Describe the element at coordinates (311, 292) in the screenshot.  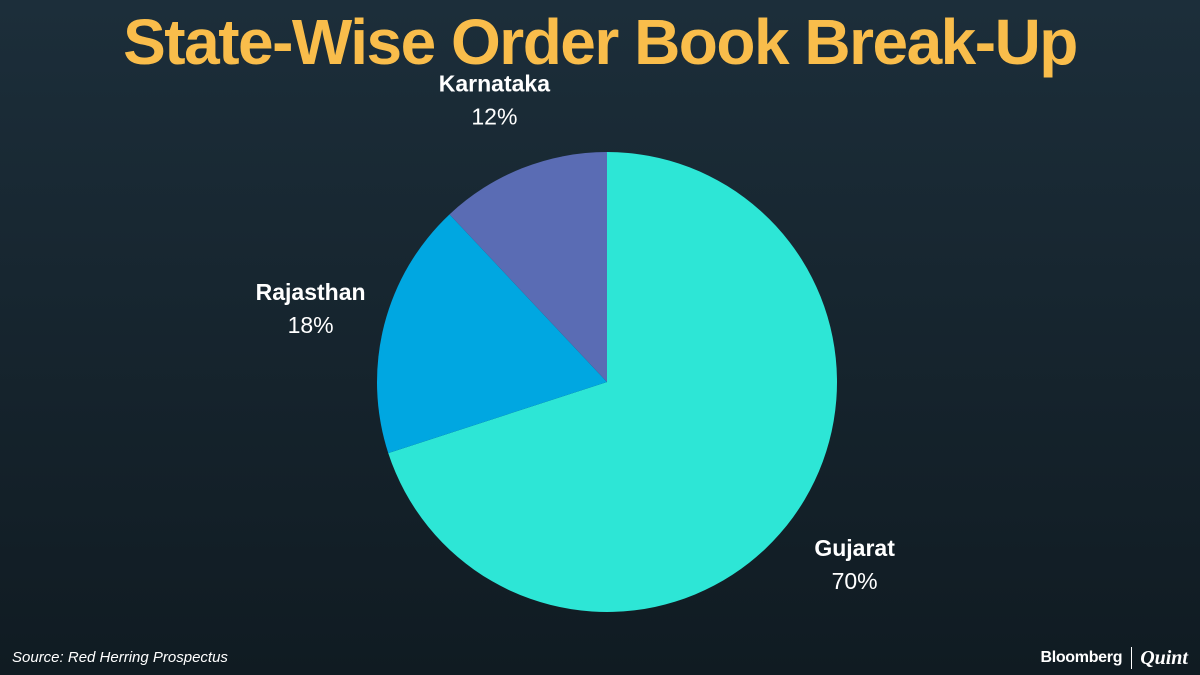
I see `slice-label-rajasthan: Rajasthan` at that location.